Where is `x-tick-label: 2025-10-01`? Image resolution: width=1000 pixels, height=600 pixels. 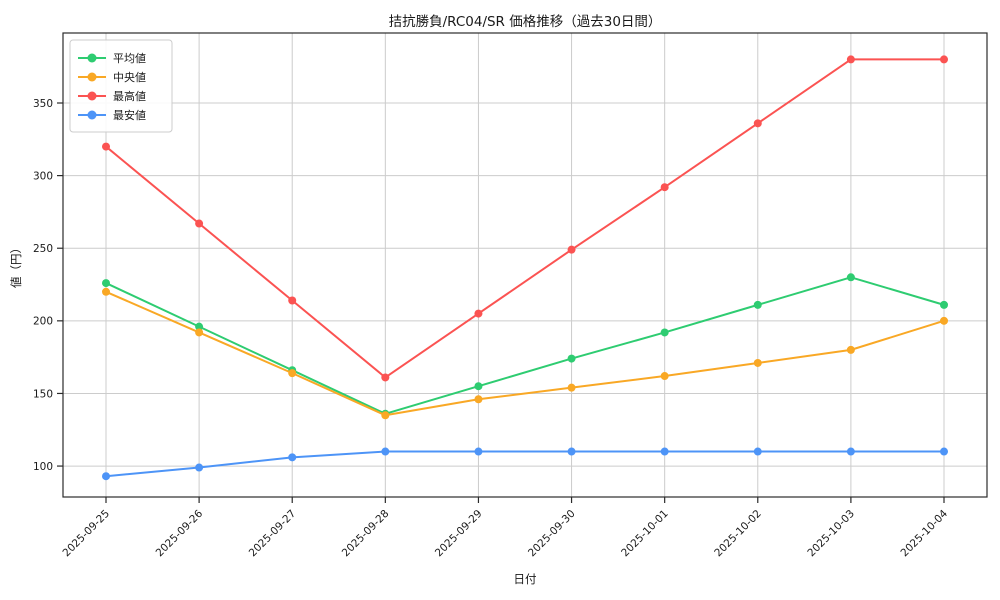
x-tick-label: 2025-10-01 is located at coordinates (645, 534).